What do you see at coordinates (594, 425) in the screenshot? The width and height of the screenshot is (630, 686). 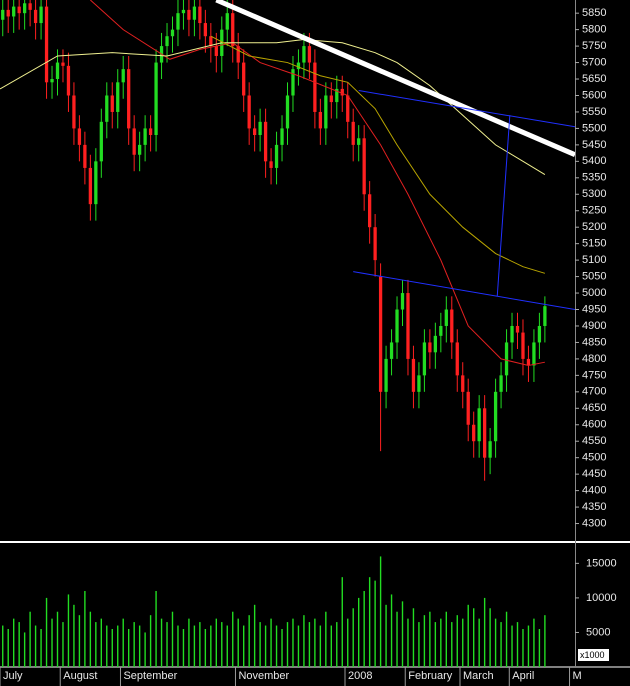 I see `y-tick-label: 4600` at bounding box center [594, 425].